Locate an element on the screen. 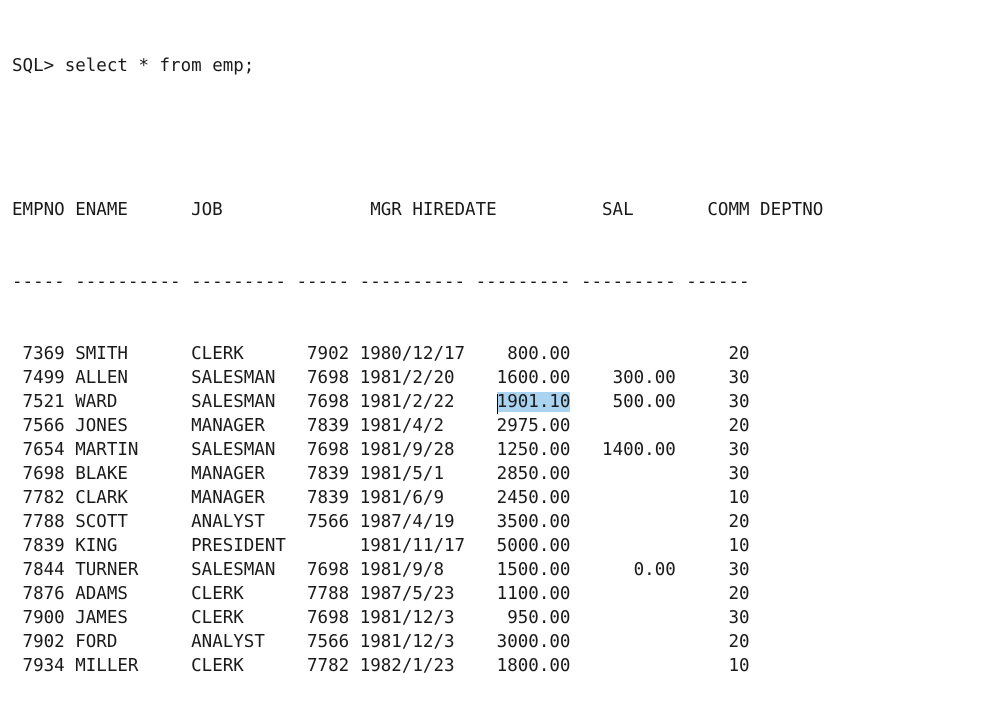 This screenshot has height=702, width=982. ename-cell: BLAKE is located at coordinates (133, 474).